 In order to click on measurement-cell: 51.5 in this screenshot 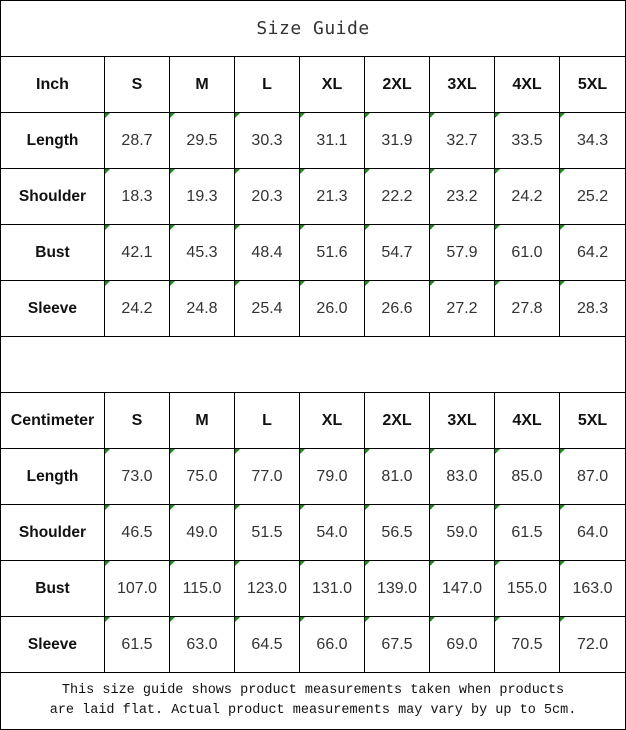, I will do `click(267, 532)`.